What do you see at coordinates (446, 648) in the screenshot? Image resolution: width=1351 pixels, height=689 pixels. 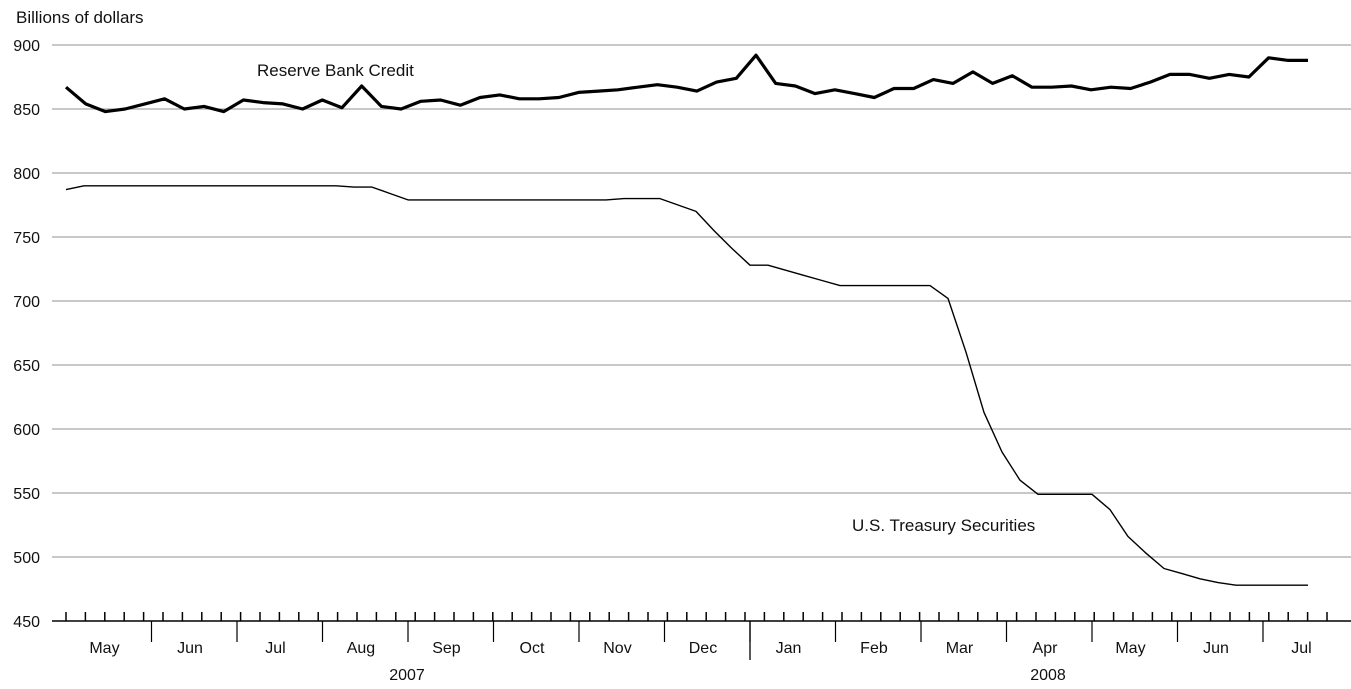 I see `month-label: Sep` at bounding box center [446, 648].